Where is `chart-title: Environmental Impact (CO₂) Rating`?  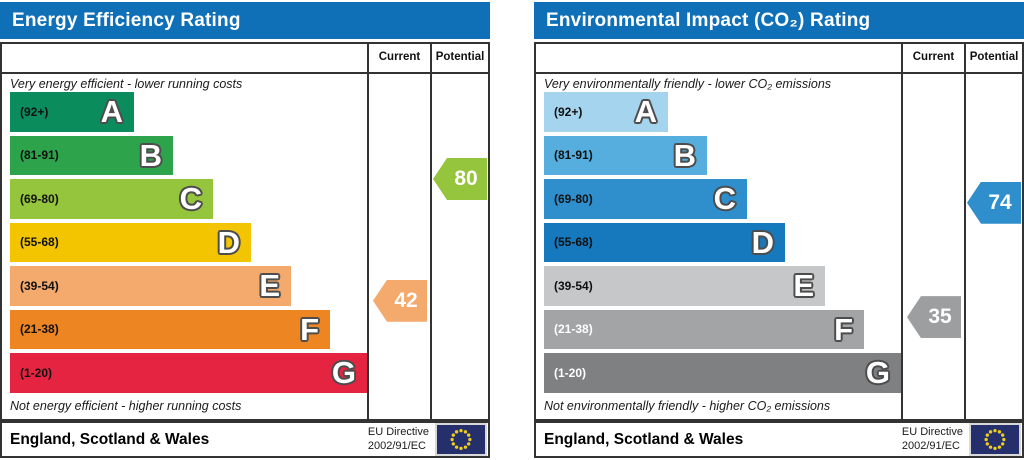
chart-title: Environmental Impact (CO₂) Rating is located at coordinates (779, 20).